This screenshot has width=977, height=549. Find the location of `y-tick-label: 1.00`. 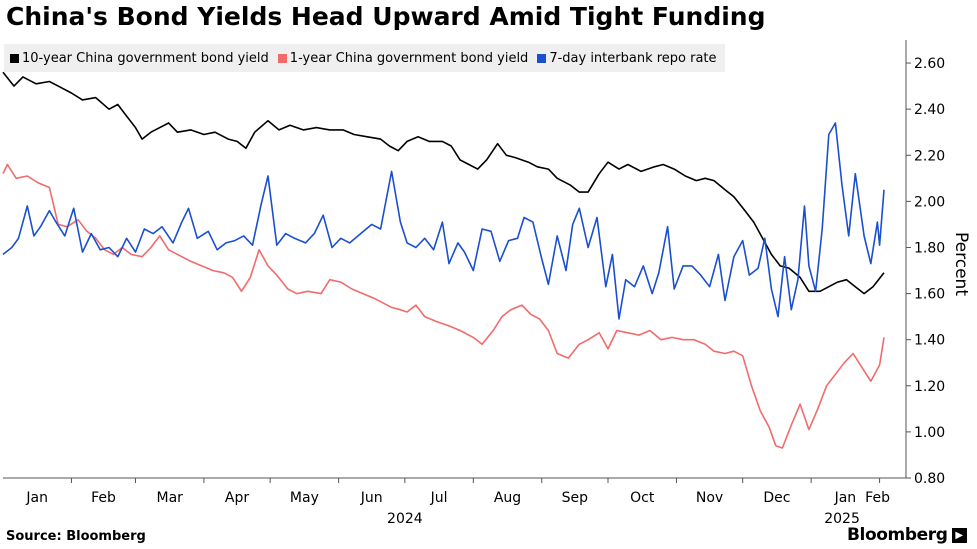

y-tick-label: 1.00 is located at coordinates (929, 433).